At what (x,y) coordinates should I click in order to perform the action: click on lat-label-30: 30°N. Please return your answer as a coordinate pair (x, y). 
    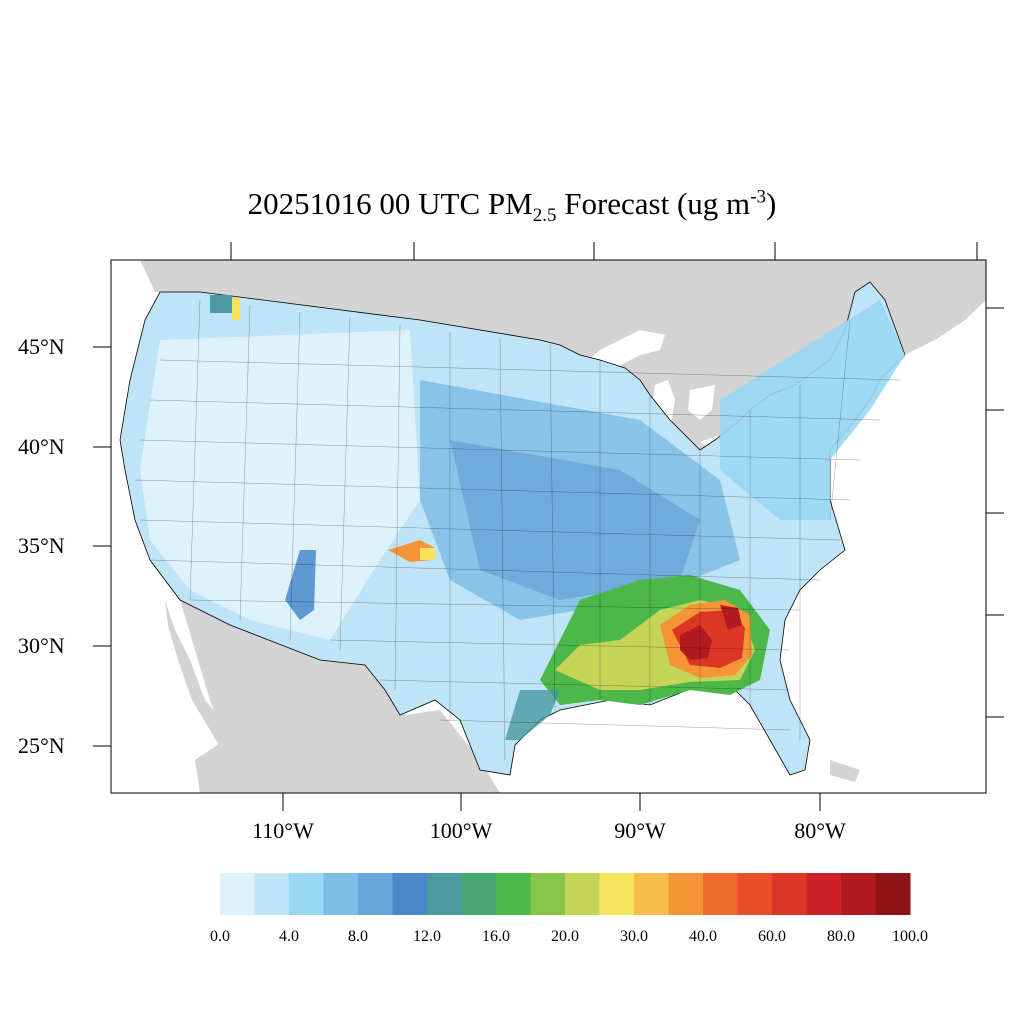
    Looking at the image, I should click on (41, 645).